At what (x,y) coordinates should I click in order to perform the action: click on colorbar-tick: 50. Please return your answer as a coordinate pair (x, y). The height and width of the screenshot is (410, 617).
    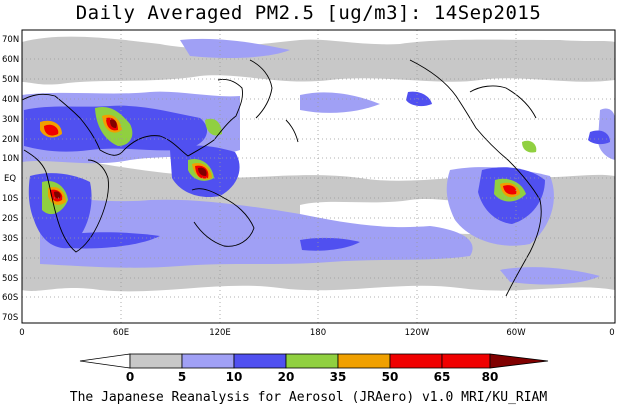
    Looking at the image, I should click on (390, 377).